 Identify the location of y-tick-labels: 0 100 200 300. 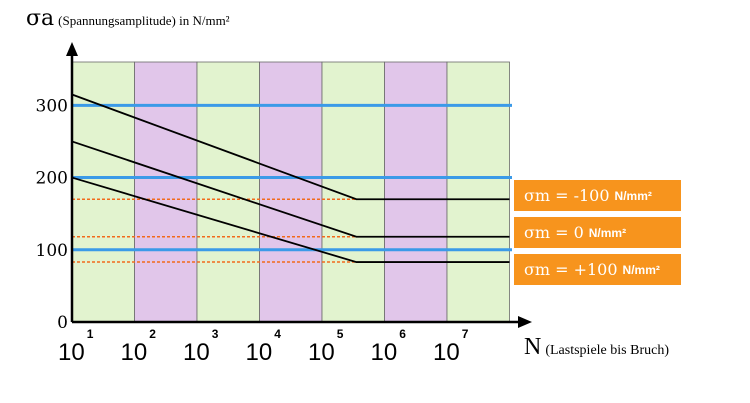
(52, 214).